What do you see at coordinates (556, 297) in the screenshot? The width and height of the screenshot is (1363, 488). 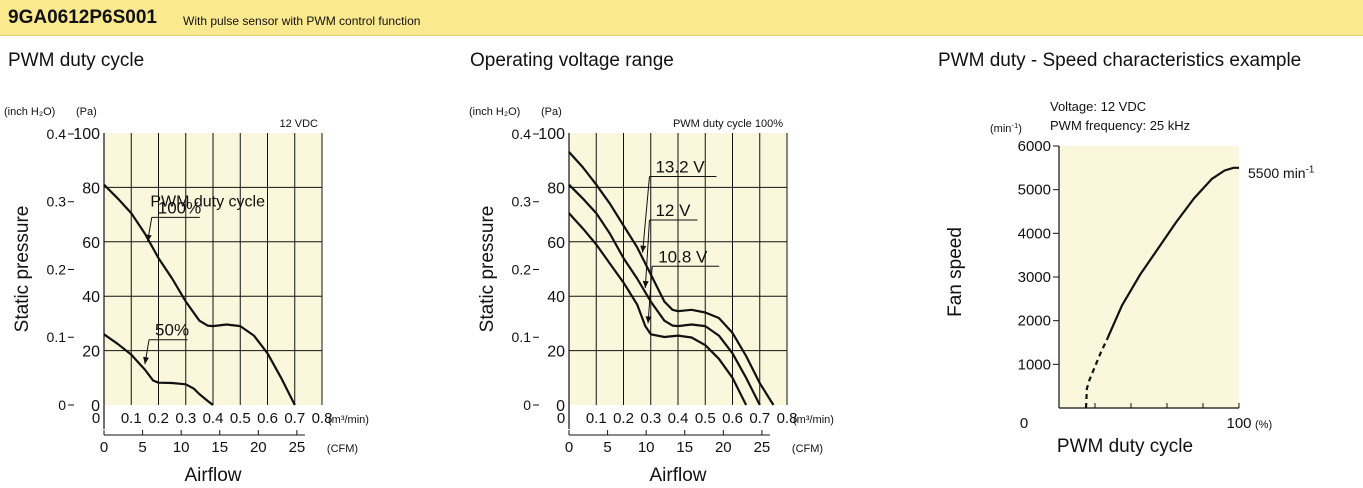 I see `chart2-y-tick-label: 40` at bounding box center [556, 297].